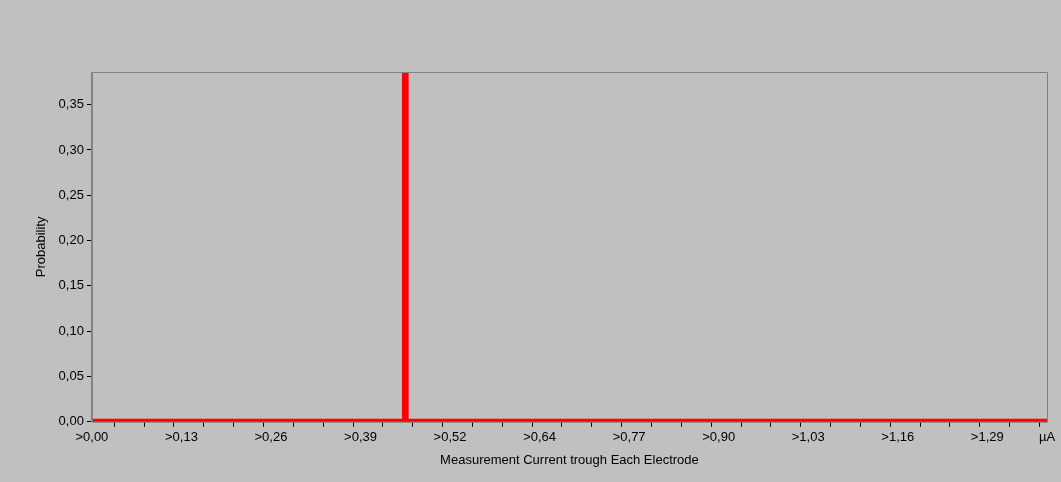  Describe the element at coordinates (271, 437) in the screenshot. I see `x-tick-label: >0,26` at that location.